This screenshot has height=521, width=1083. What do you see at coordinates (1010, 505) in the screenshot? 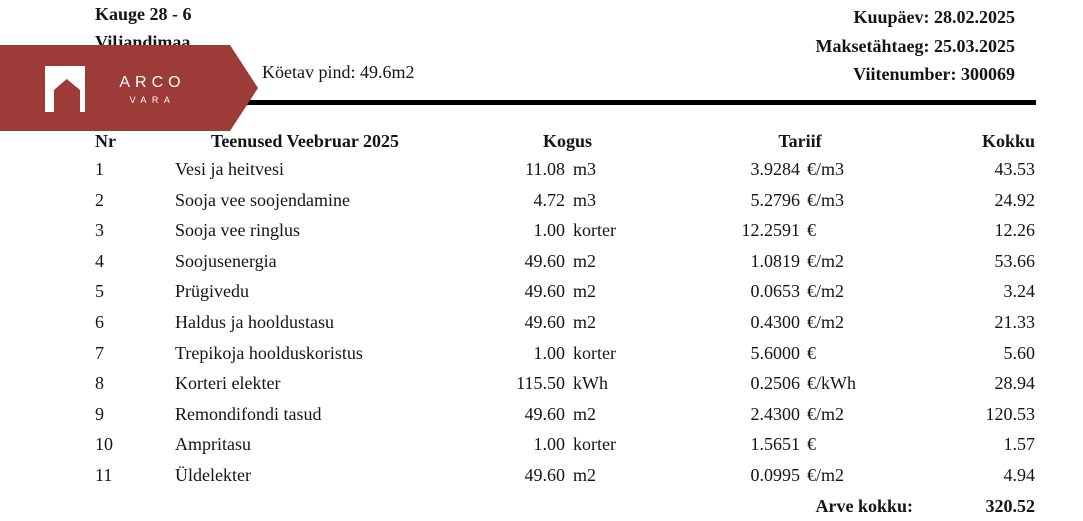
I see `invoice-total-value: 320.52` at bounding box center [1010, 505].